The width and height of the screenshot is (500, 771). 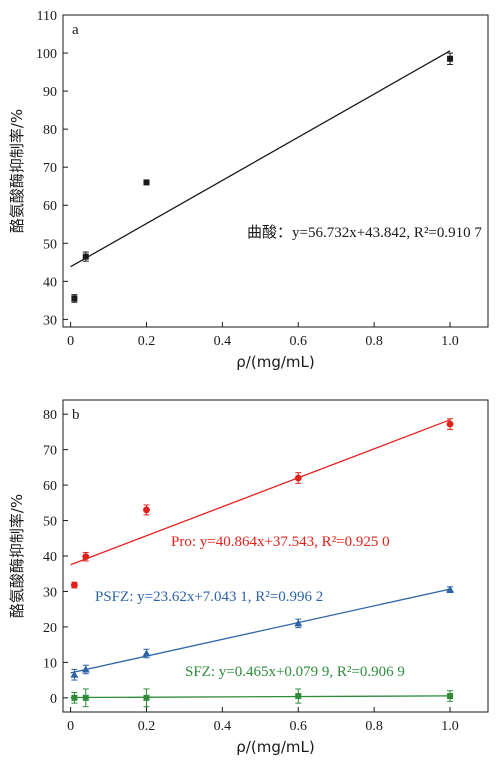 I want to click on y-tick-label: 110, so click(x=47, y=16).